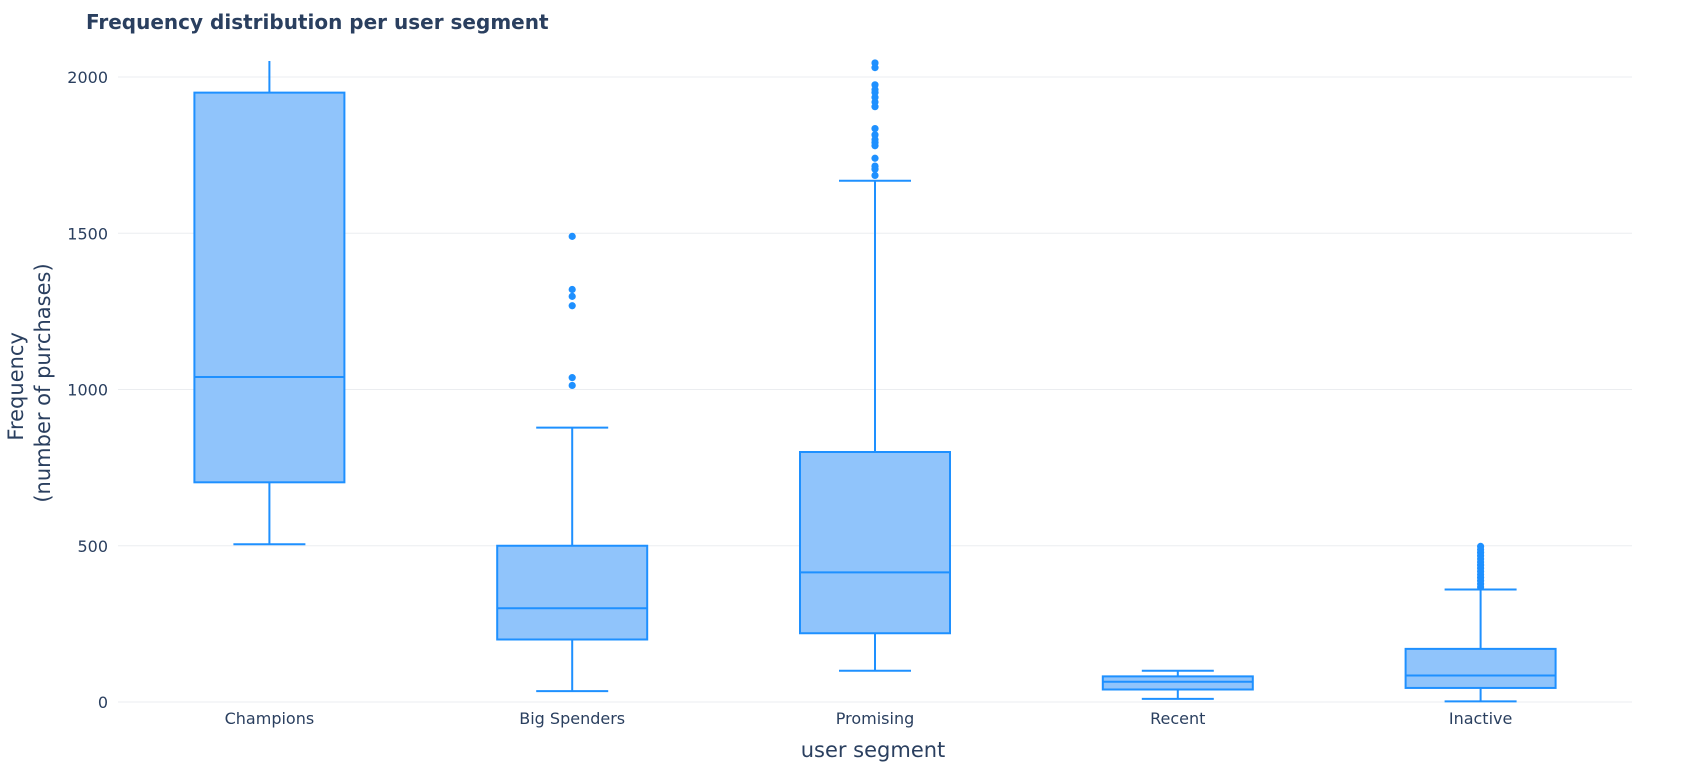 The height and width of the screenshot is (775, 1691). I want to click on y-tick-label: 1000, so click(87, 390).